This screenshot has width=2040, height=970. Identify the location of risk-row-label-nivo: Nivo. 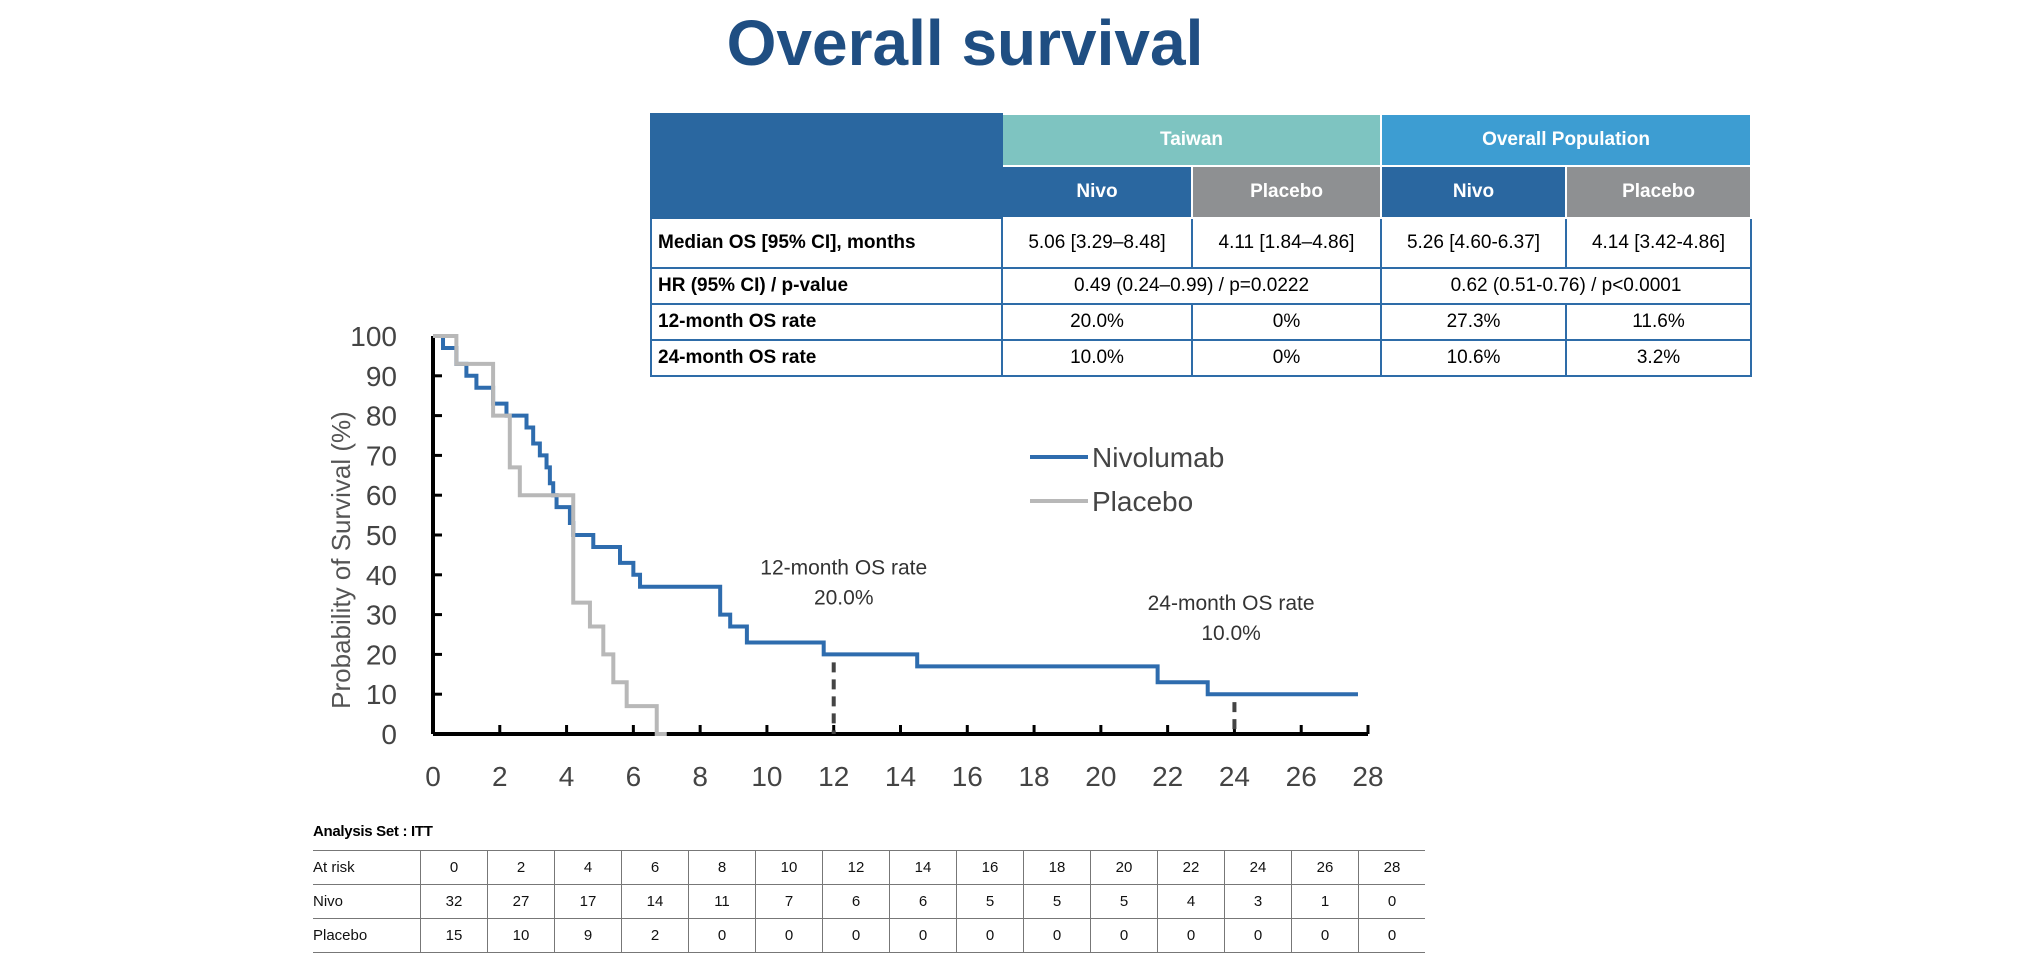
(367, 901).